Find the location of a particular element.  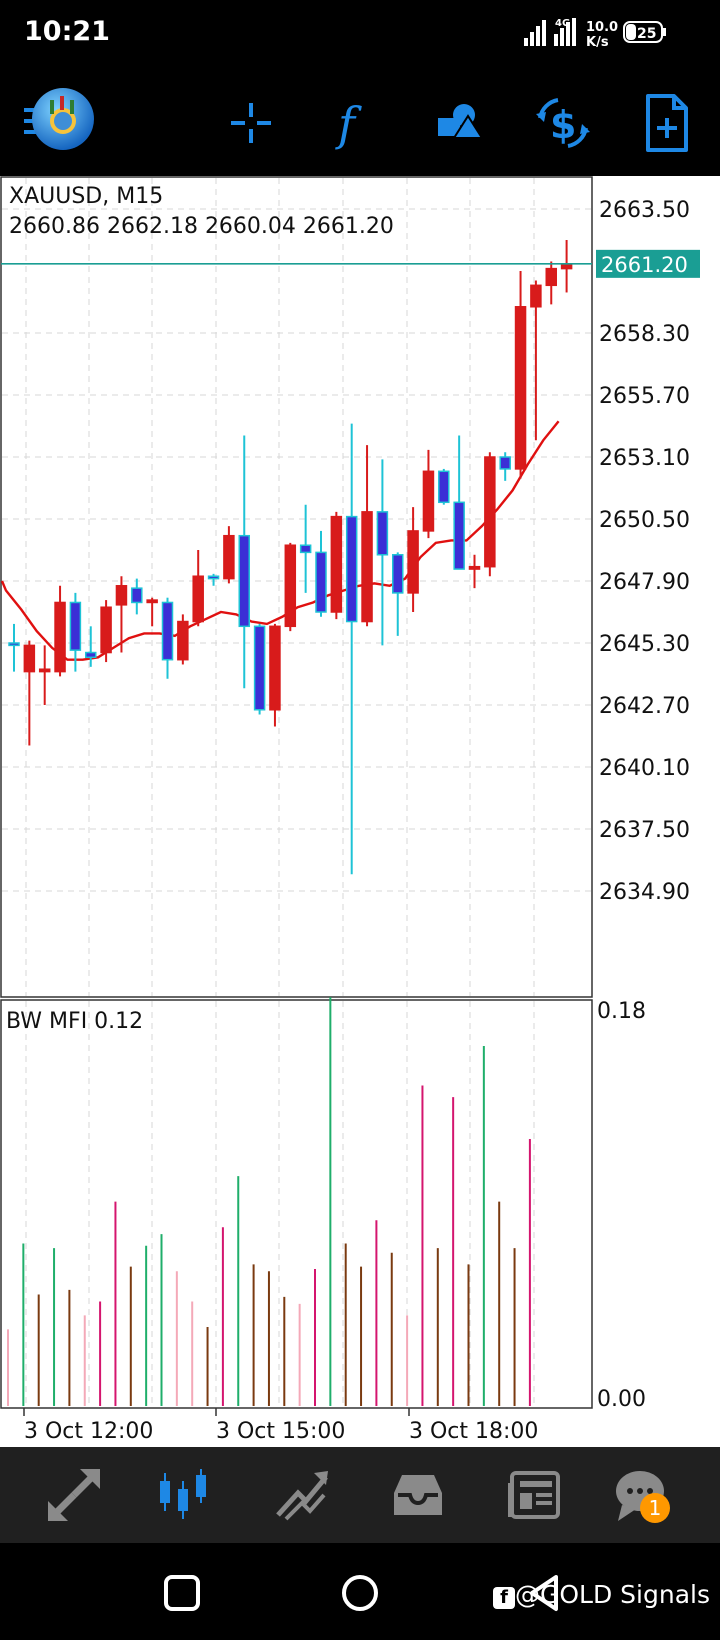

price-axis-label: 2634.90 is located at coordinates (644, 892).